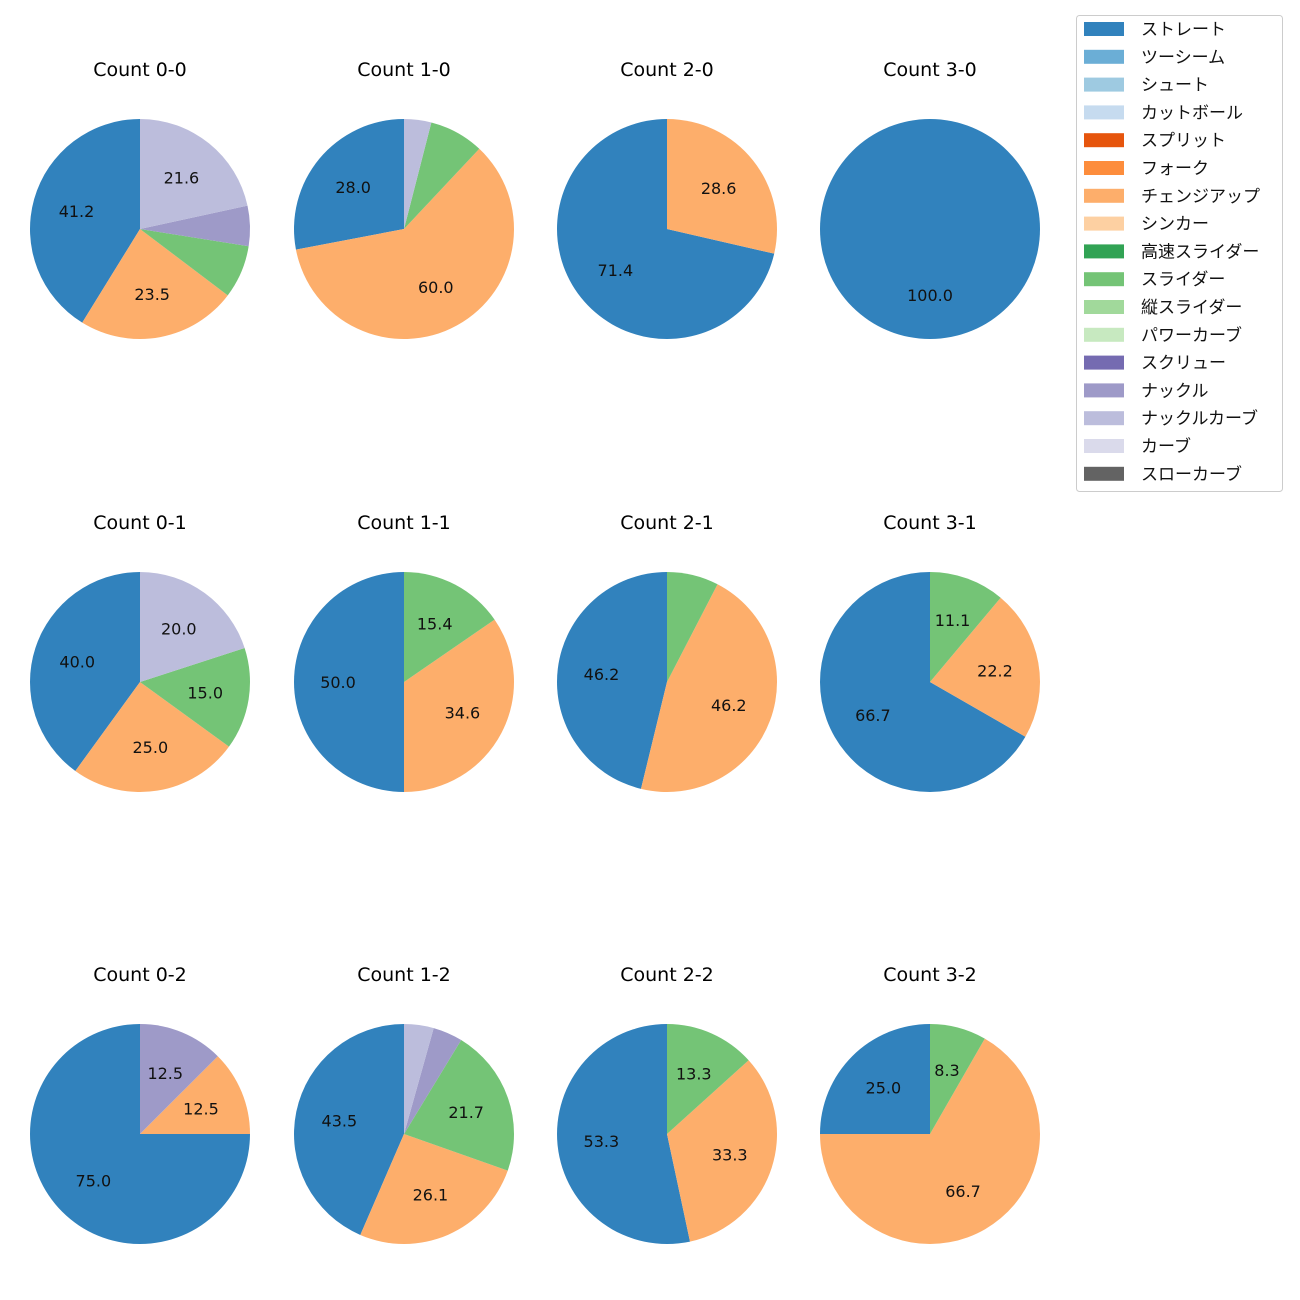 This screenshot has height=1300, width=1300. What do you see at coordinates (1154, 58) in the screenshot?
I see `legend-item: ツーシーム` at bounding box center [1154, 58].